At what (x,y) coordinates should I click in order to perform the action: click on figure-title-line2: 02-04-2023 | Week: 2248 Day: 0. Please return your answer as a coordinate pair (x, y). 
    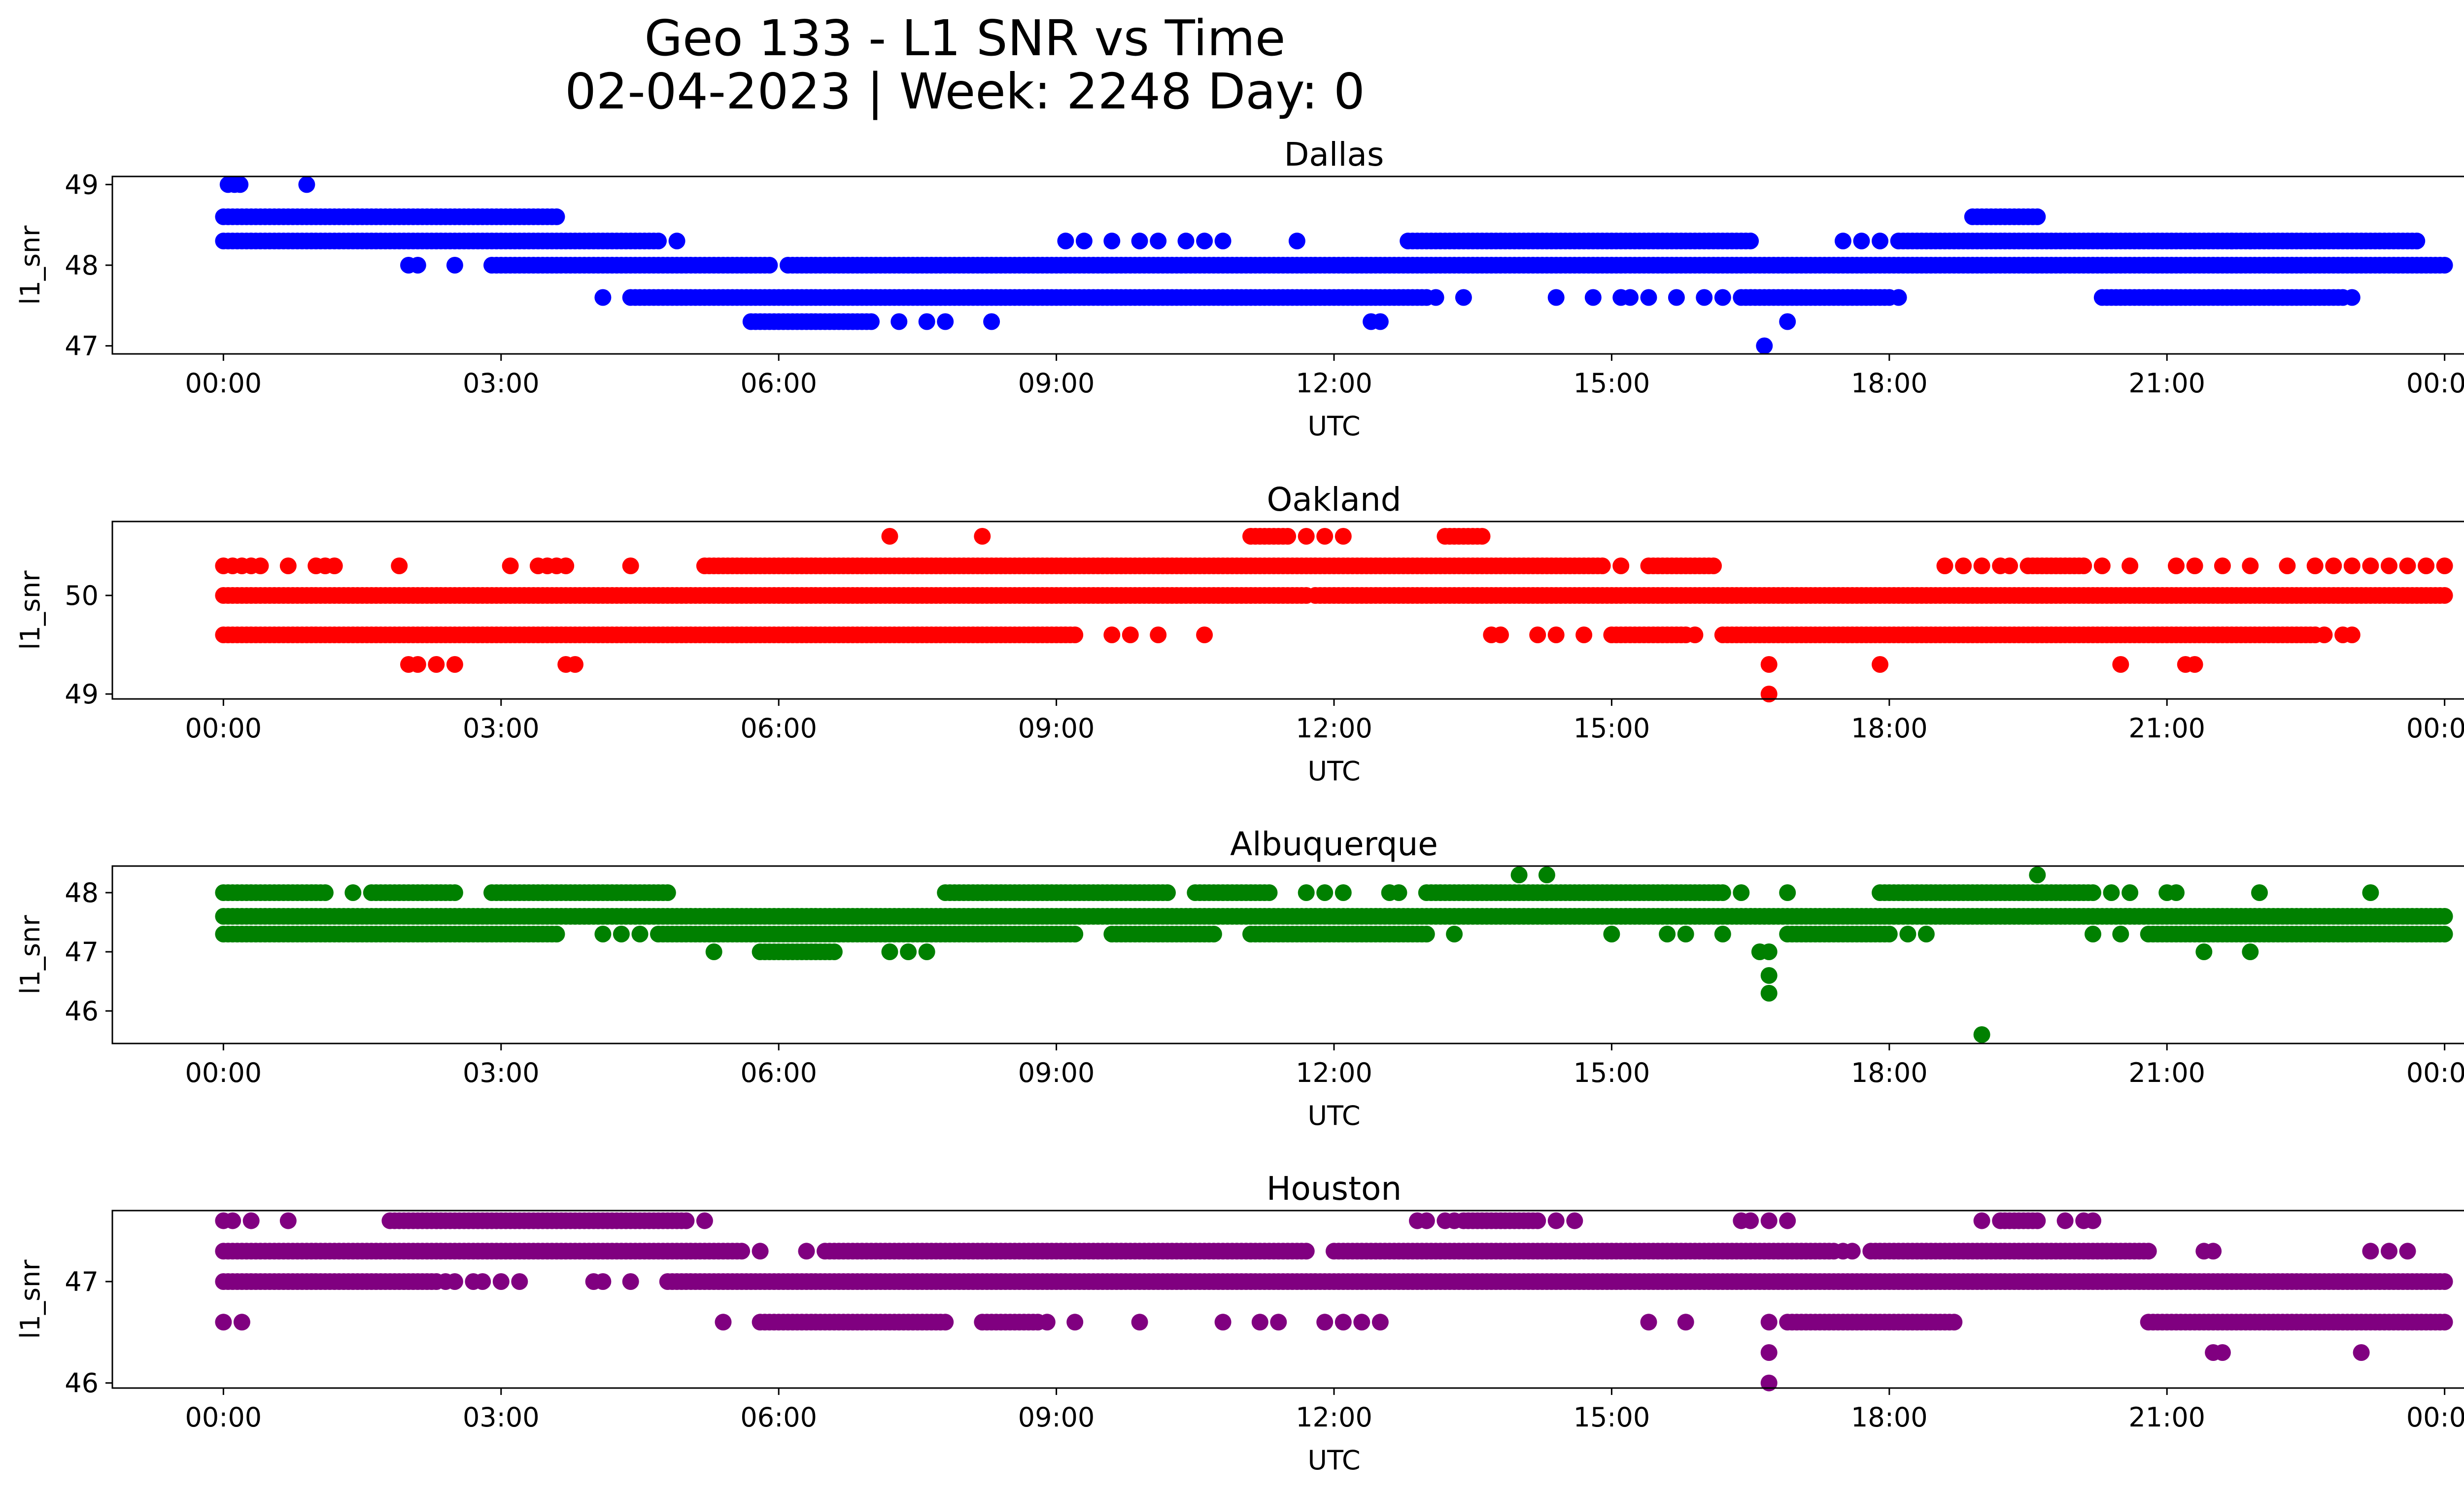
    Looking at the image, I should click on (965, 91).